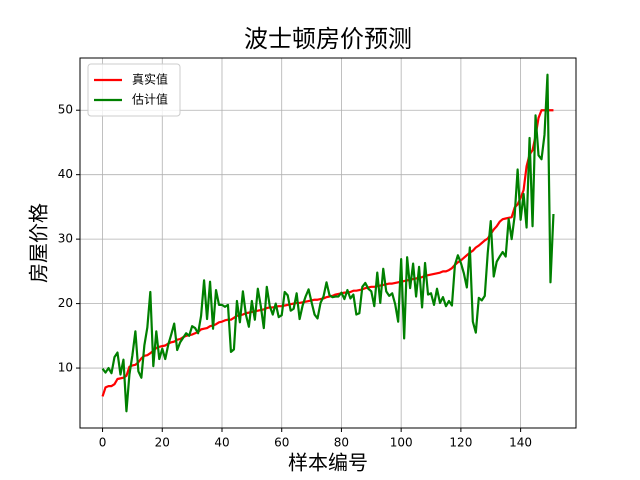  I want to click on x-tick-label: 120, so click(460, 443).